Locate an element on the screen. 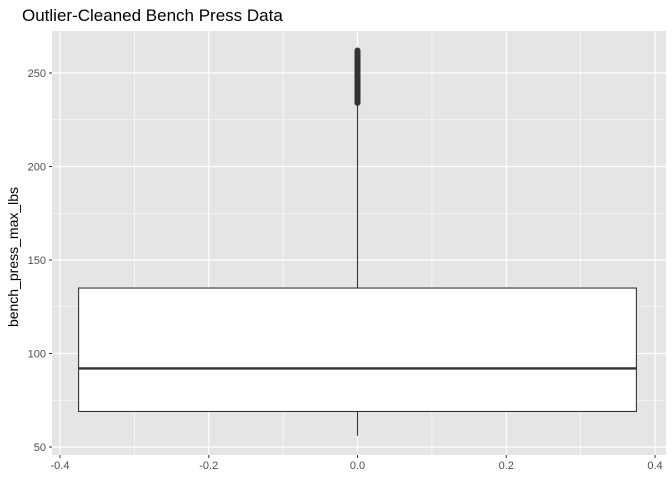 This screenshot has width=672, height=480. y-tick-label: 200 is located at coordinates (37, 168).